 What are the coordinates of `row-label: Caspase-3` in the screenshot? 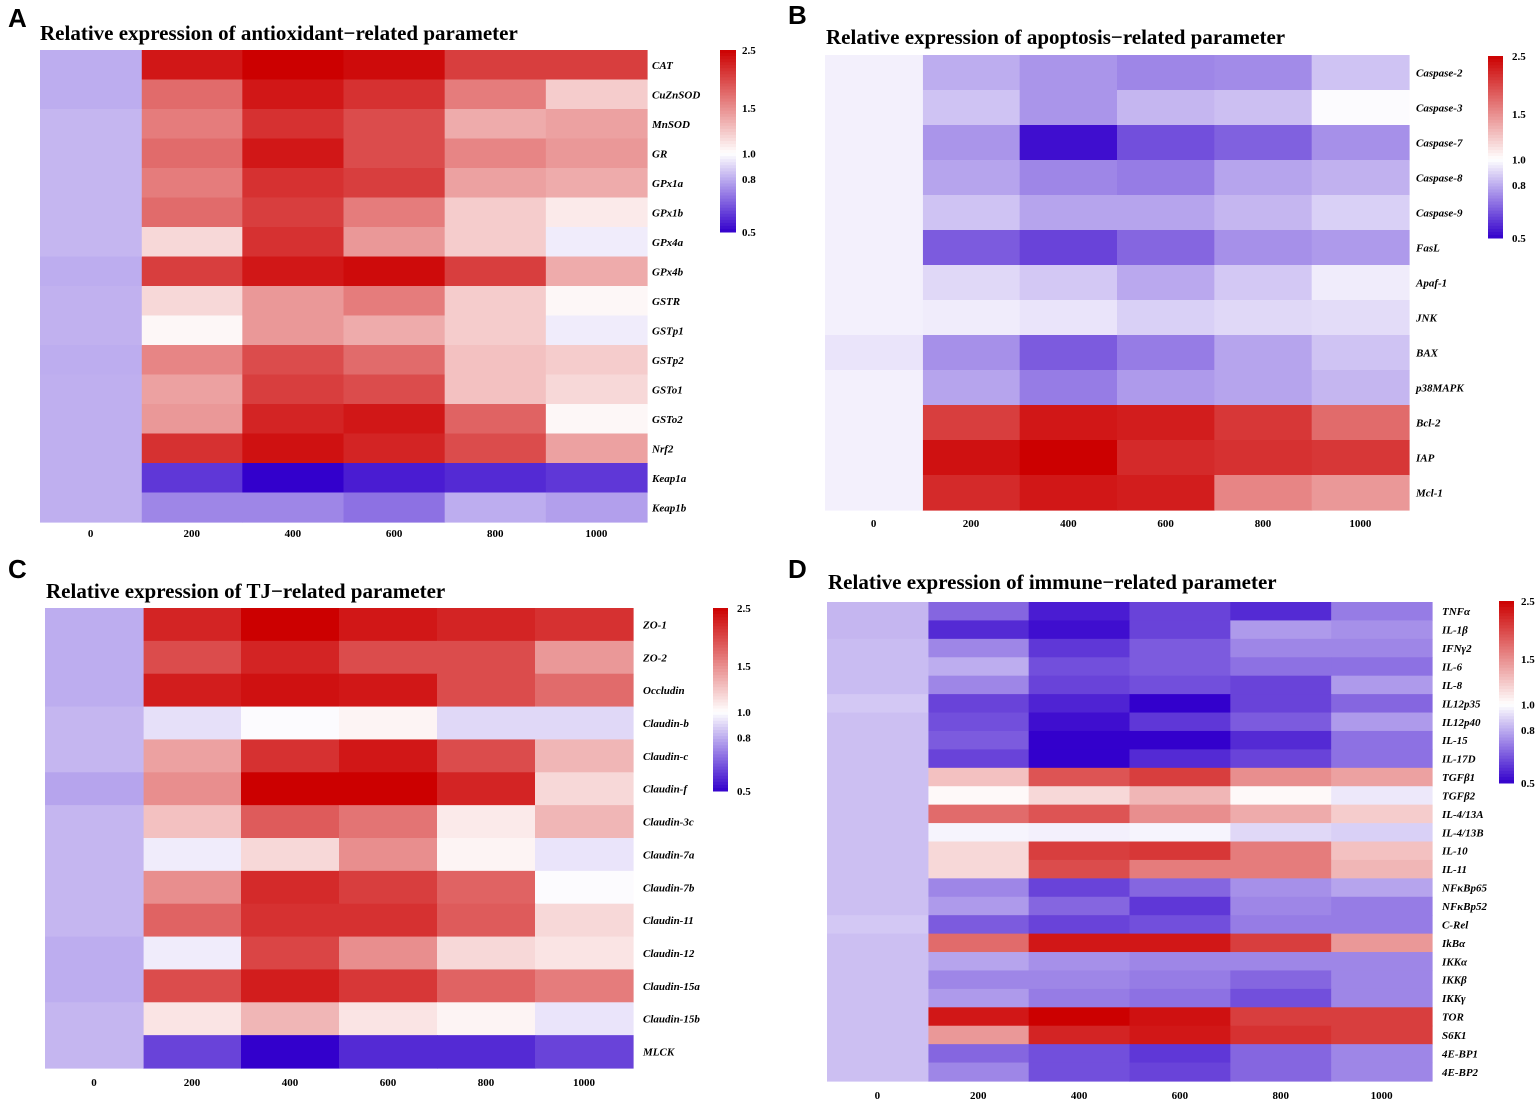 It's located at (1439, 109).